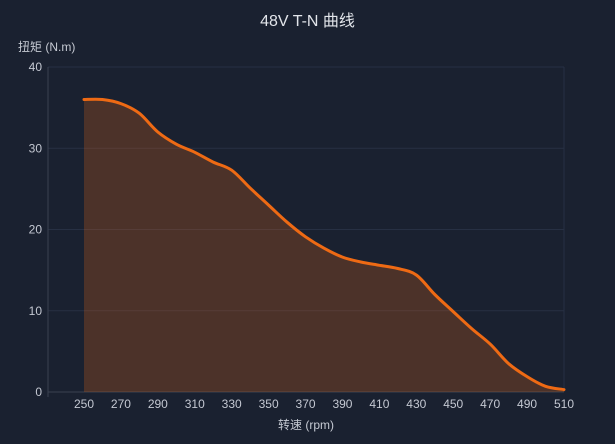 Image resolution: width=615 pixels, height=444 pixels. What do you see at coordinates (195, 404) in the screenshot?
I see `x-tick-label: 310` at bounding box center [195, 404].